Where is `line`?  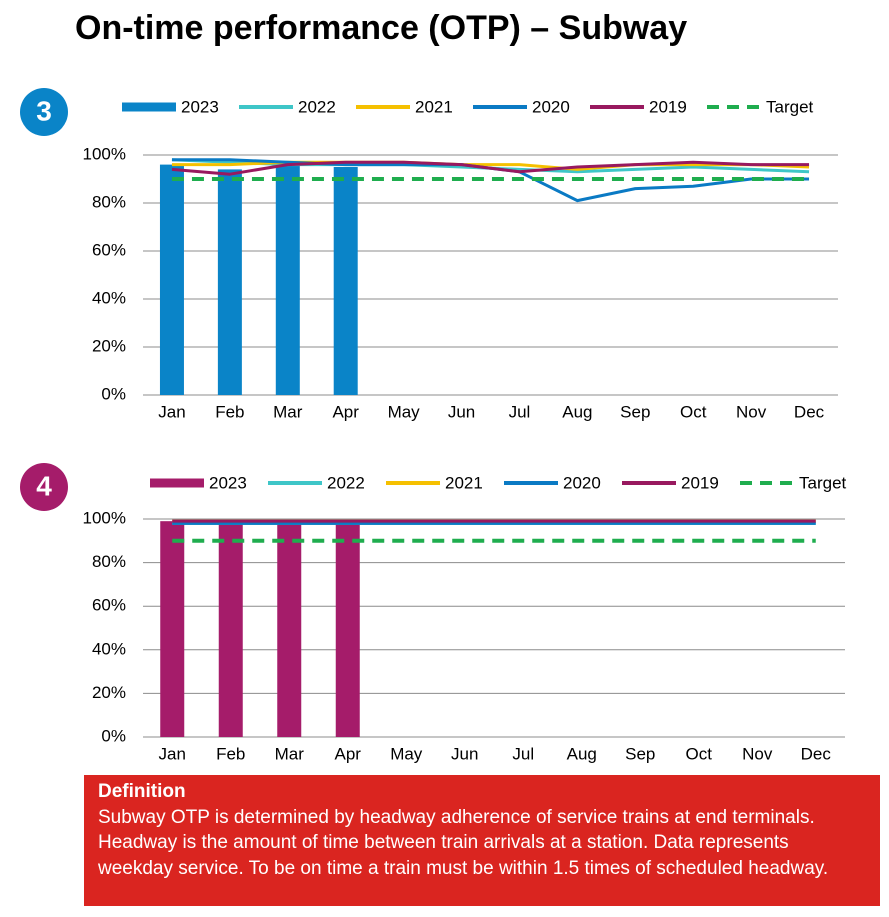 line is located at coordinates (490, 168).